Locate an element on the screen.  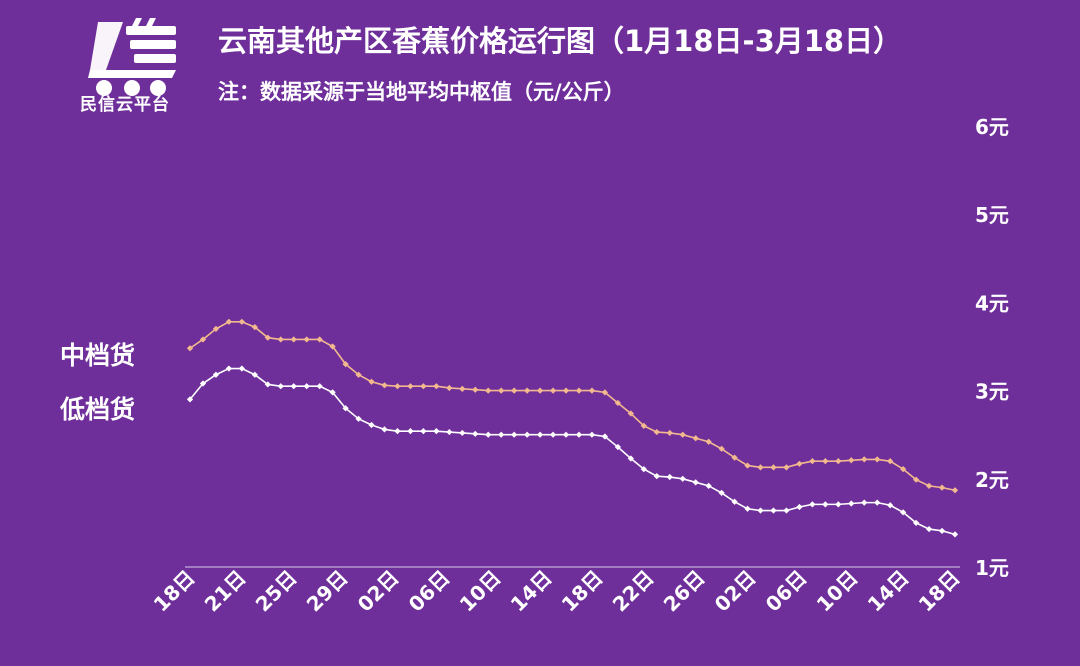
y-tick-label: 5元 is located at coordinates (992, 215).